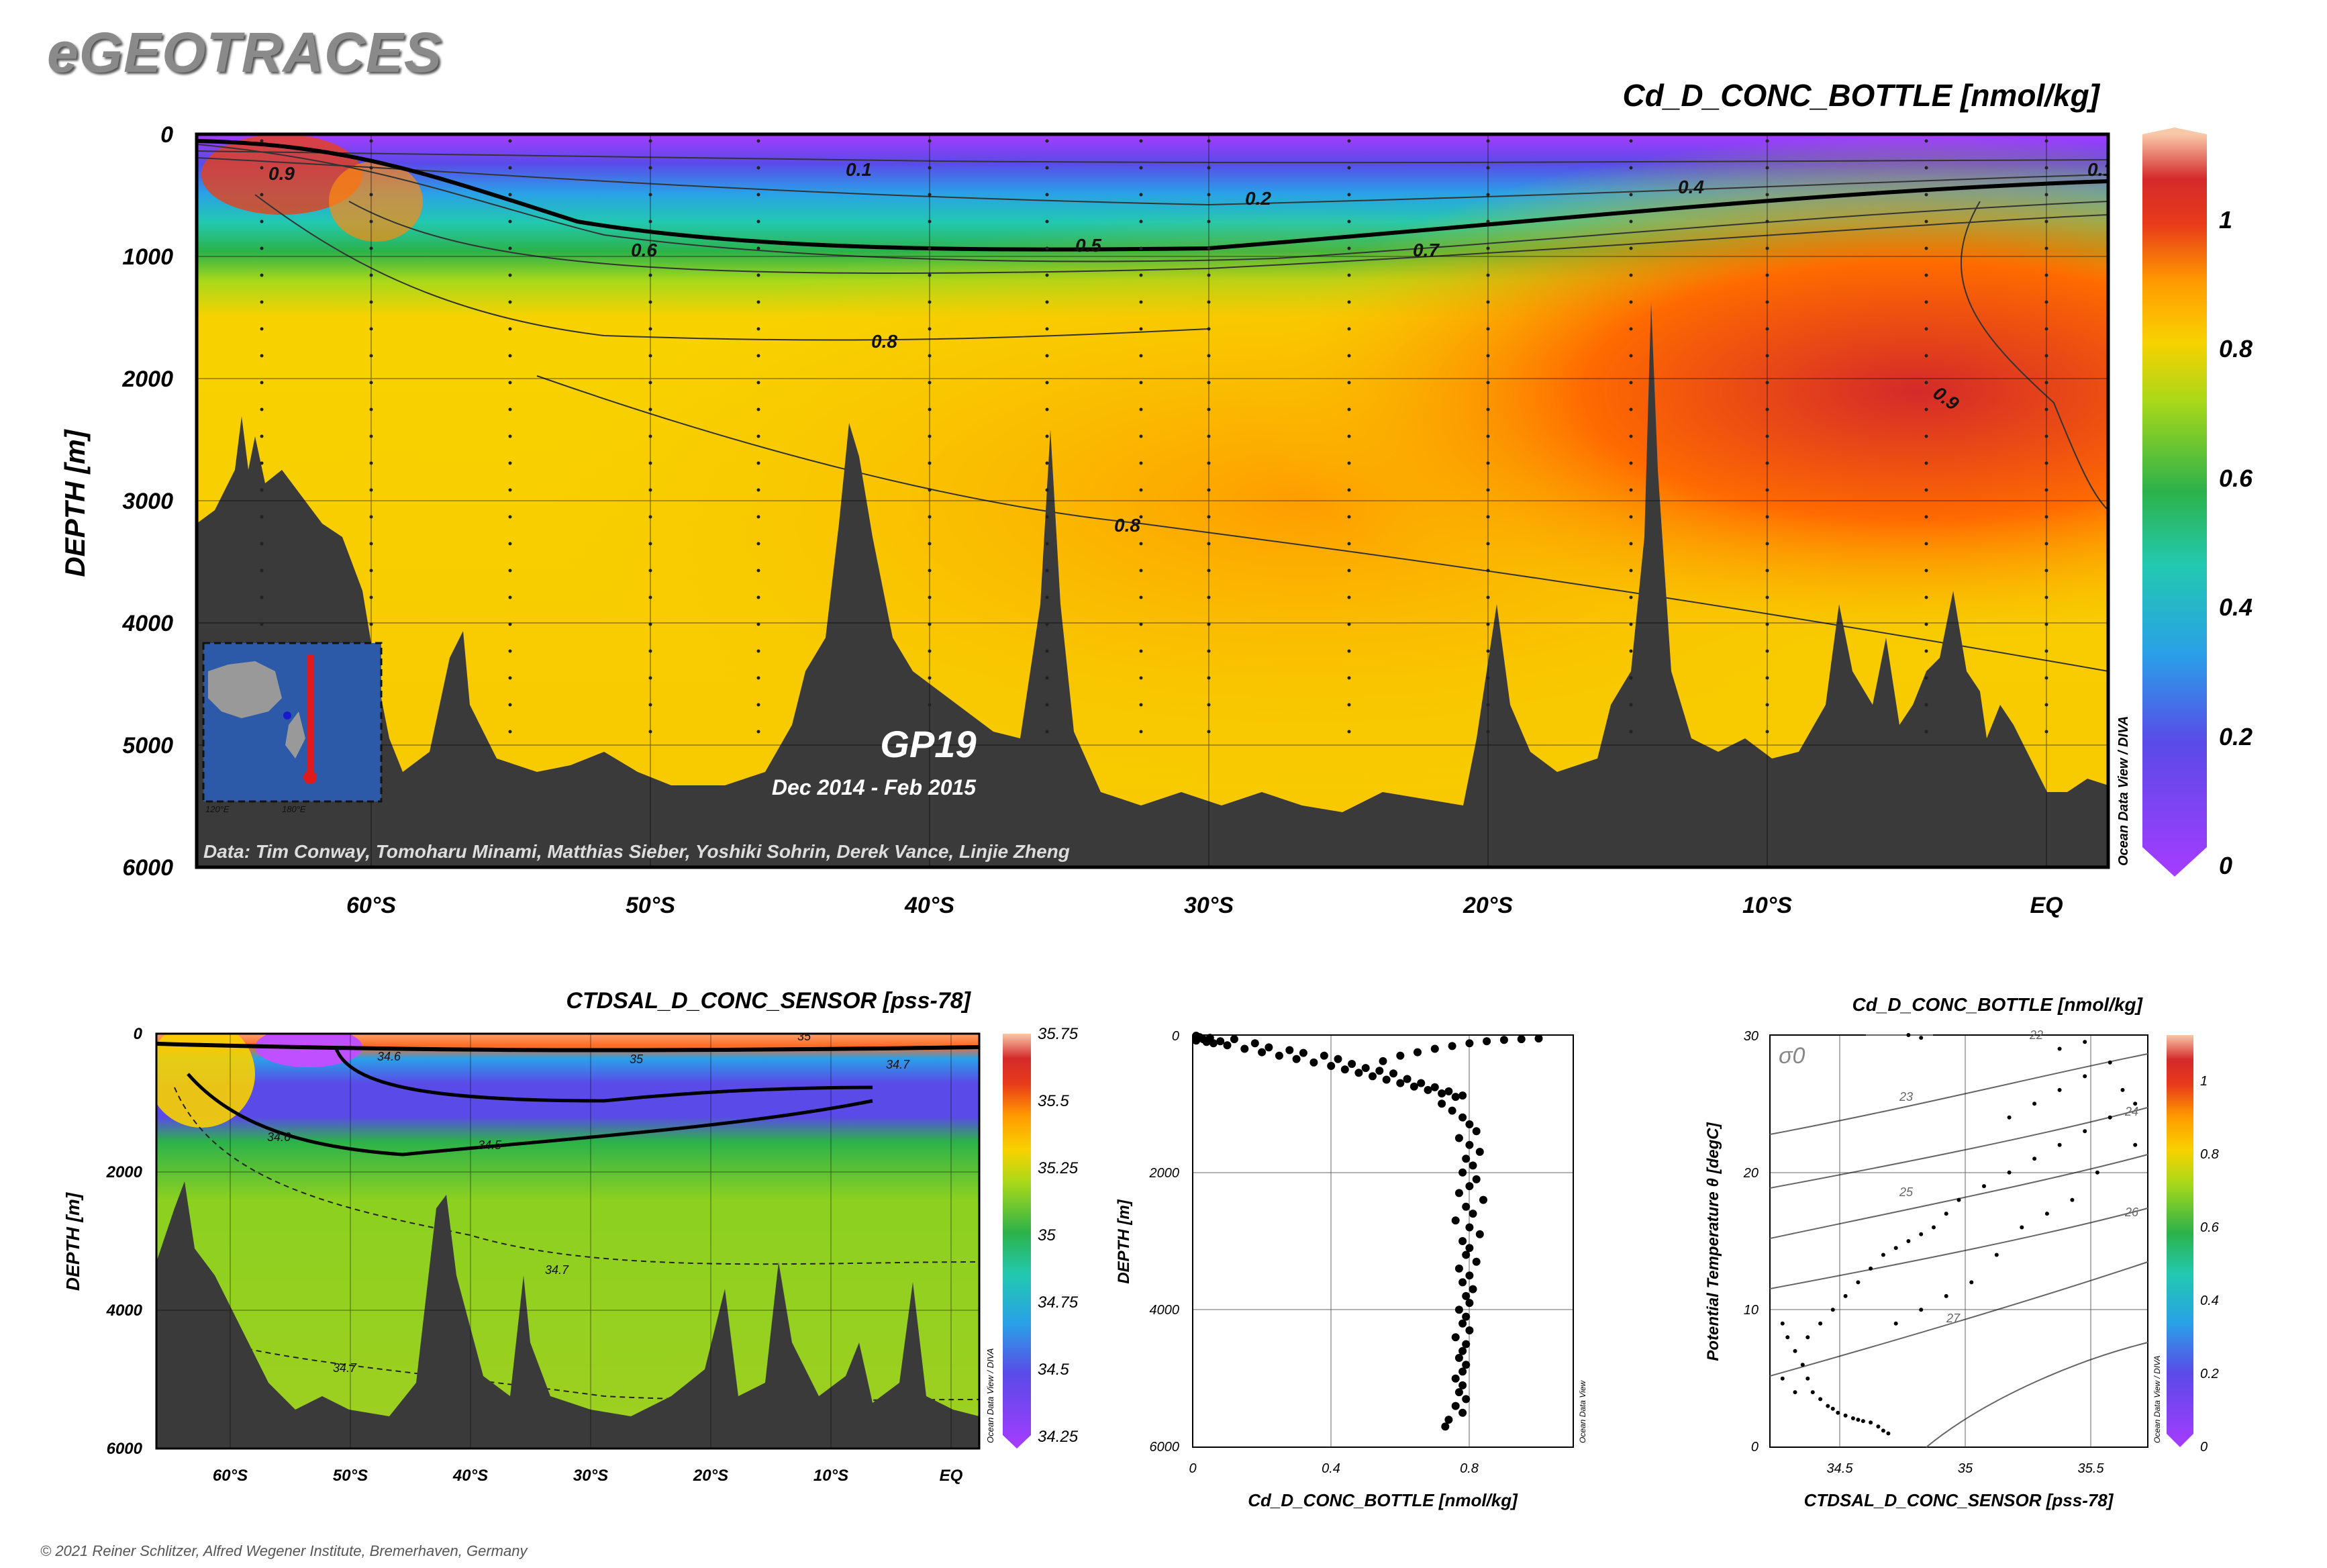 The image size is (2327, 1568). What do you see at coordinates (1017, 1242) in the screenshot?
I see `colorbar-scale` at bounding box center [1017, 1242].